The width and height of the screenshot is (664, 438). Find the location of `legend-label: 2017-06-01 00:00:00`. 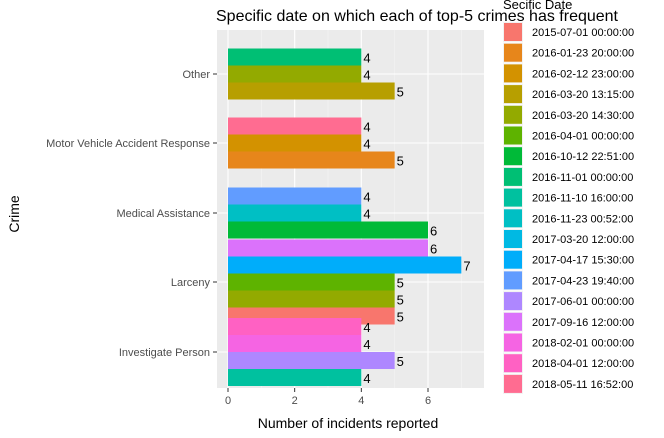

legend-label: 2017-06-01 00:00:00 is located at coordinates (583, 302).